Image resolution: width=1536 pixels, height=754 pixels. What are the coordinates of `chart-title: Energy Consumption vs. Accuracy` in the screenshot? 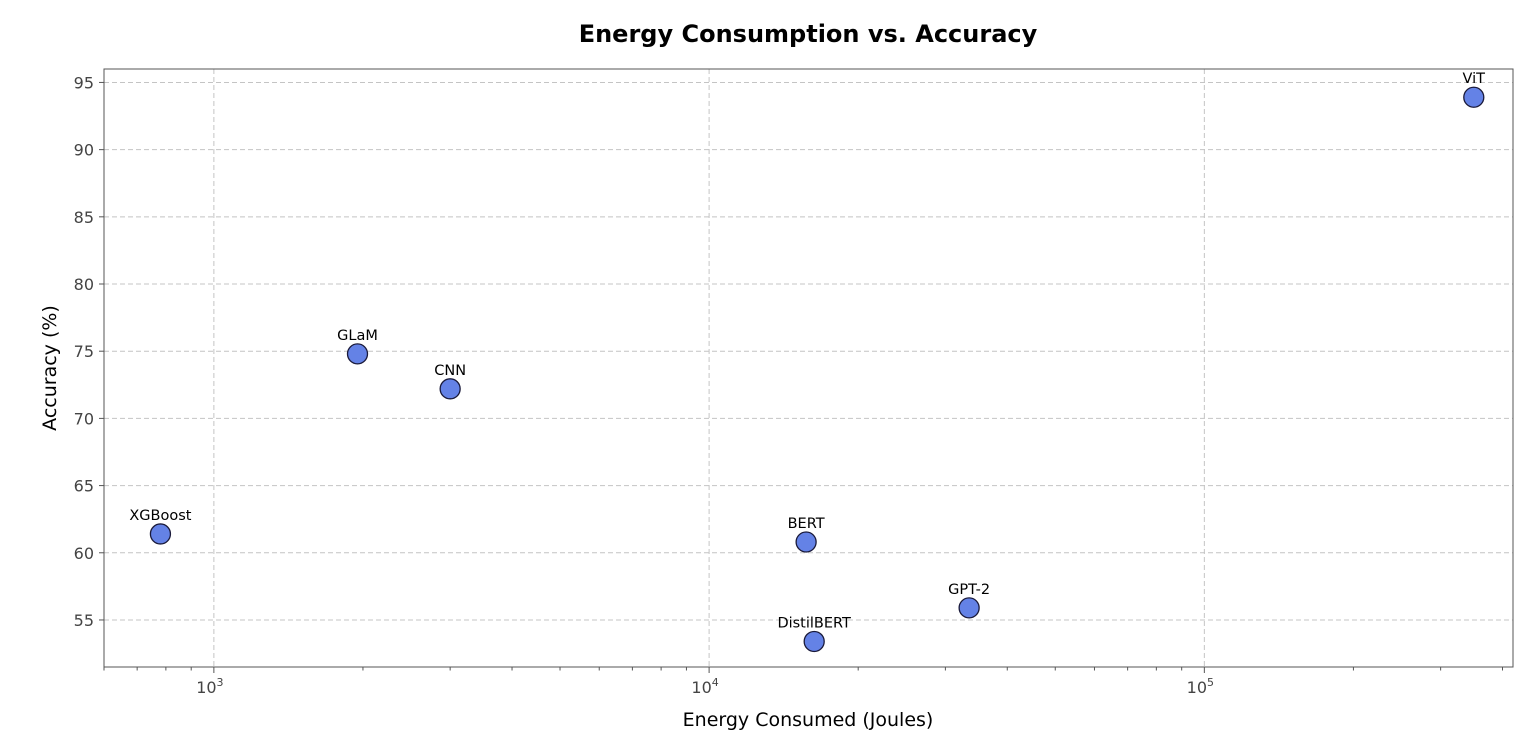 It's located at (808, 34).